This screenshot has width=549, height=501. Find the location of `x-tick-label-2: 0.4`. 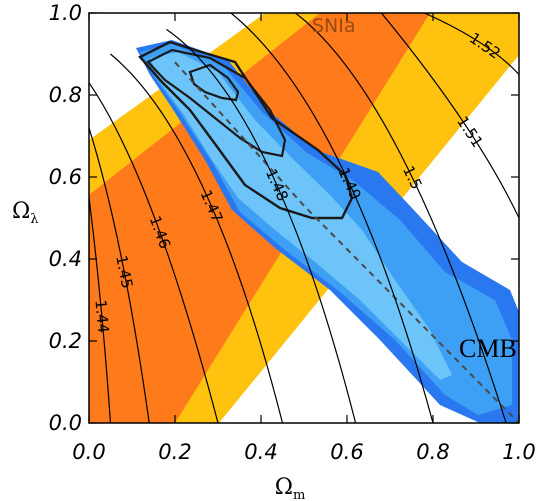

x-tick-label-2: 0.4 is located at coordinates (260, 452).